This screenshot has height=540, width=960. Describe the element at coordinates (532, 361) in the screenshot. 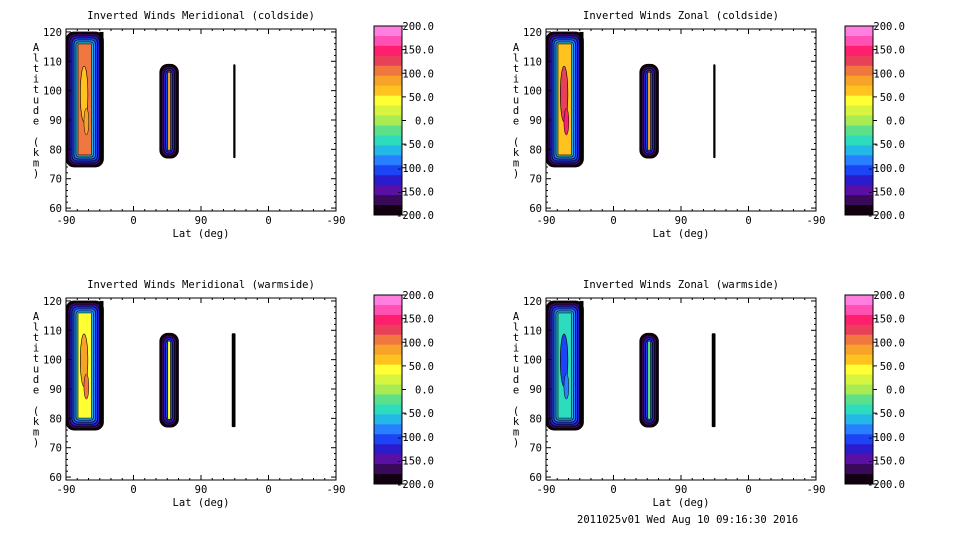

I see `y-tick-label: 100` at that location.